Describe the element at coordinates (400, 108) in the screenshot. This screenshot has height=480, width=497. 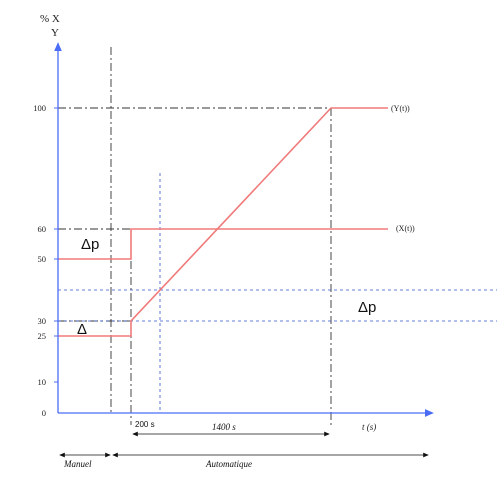
I see `y-curve-label: (Y(t))` at that location.